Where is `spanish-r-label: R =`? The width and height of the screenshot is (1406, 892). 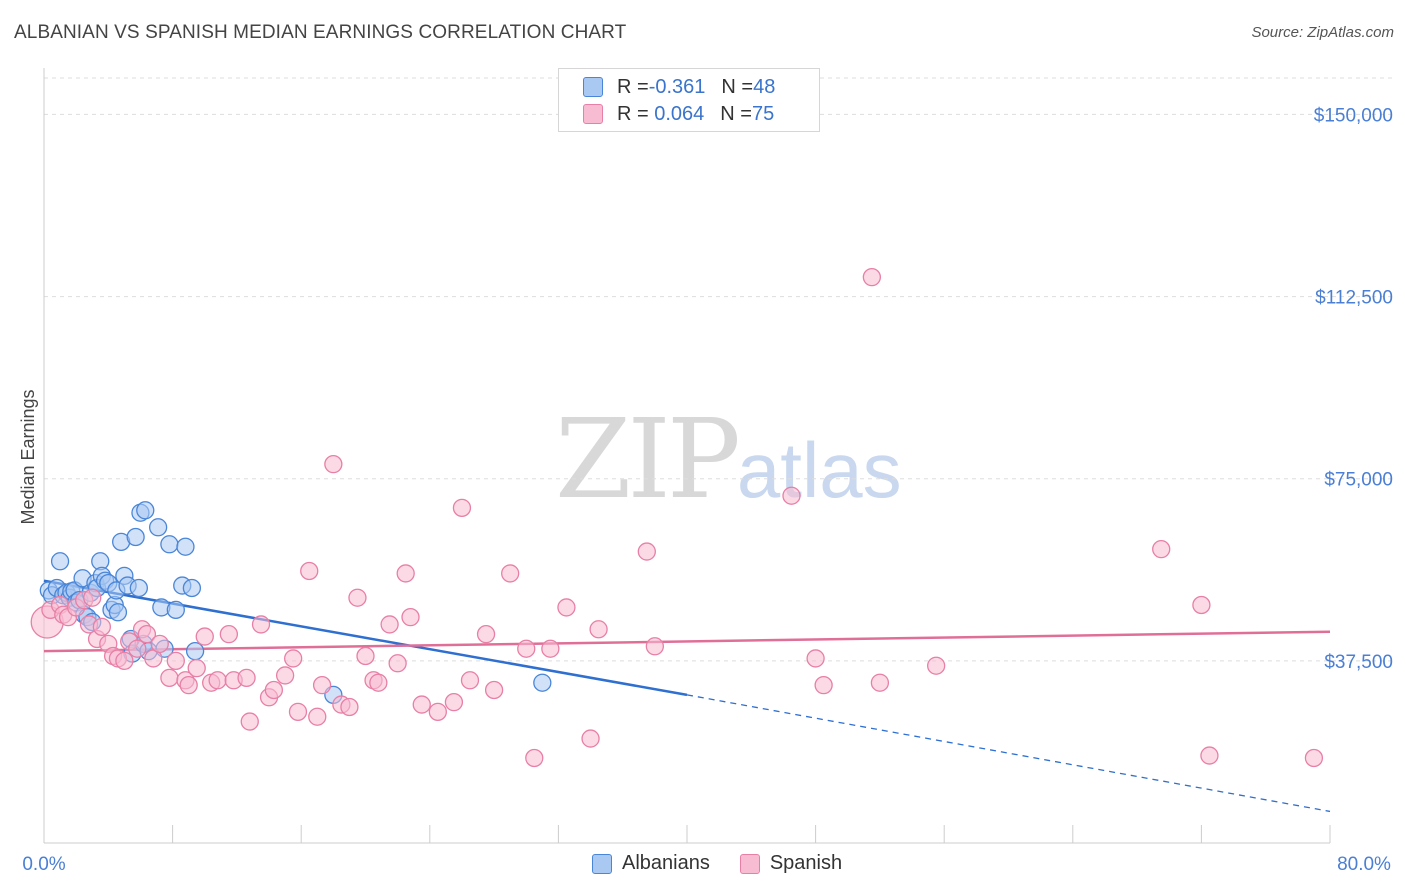 spanish-r-label: R = is located at coordinates (633, 113).